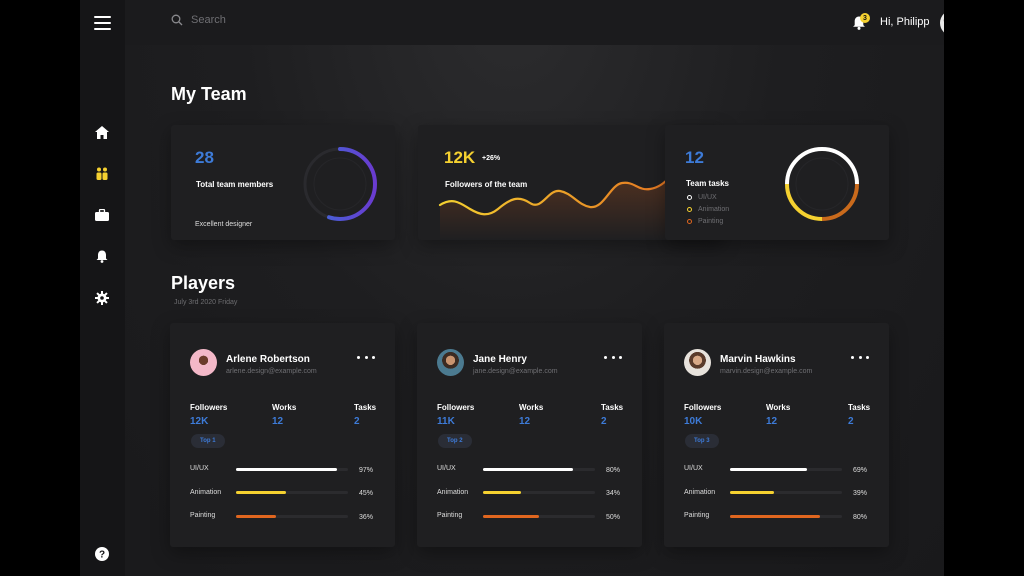 The height and width of the screenshot is (576, 1024). I want to click on stat-value-followers: 10K, so click(693, 421).